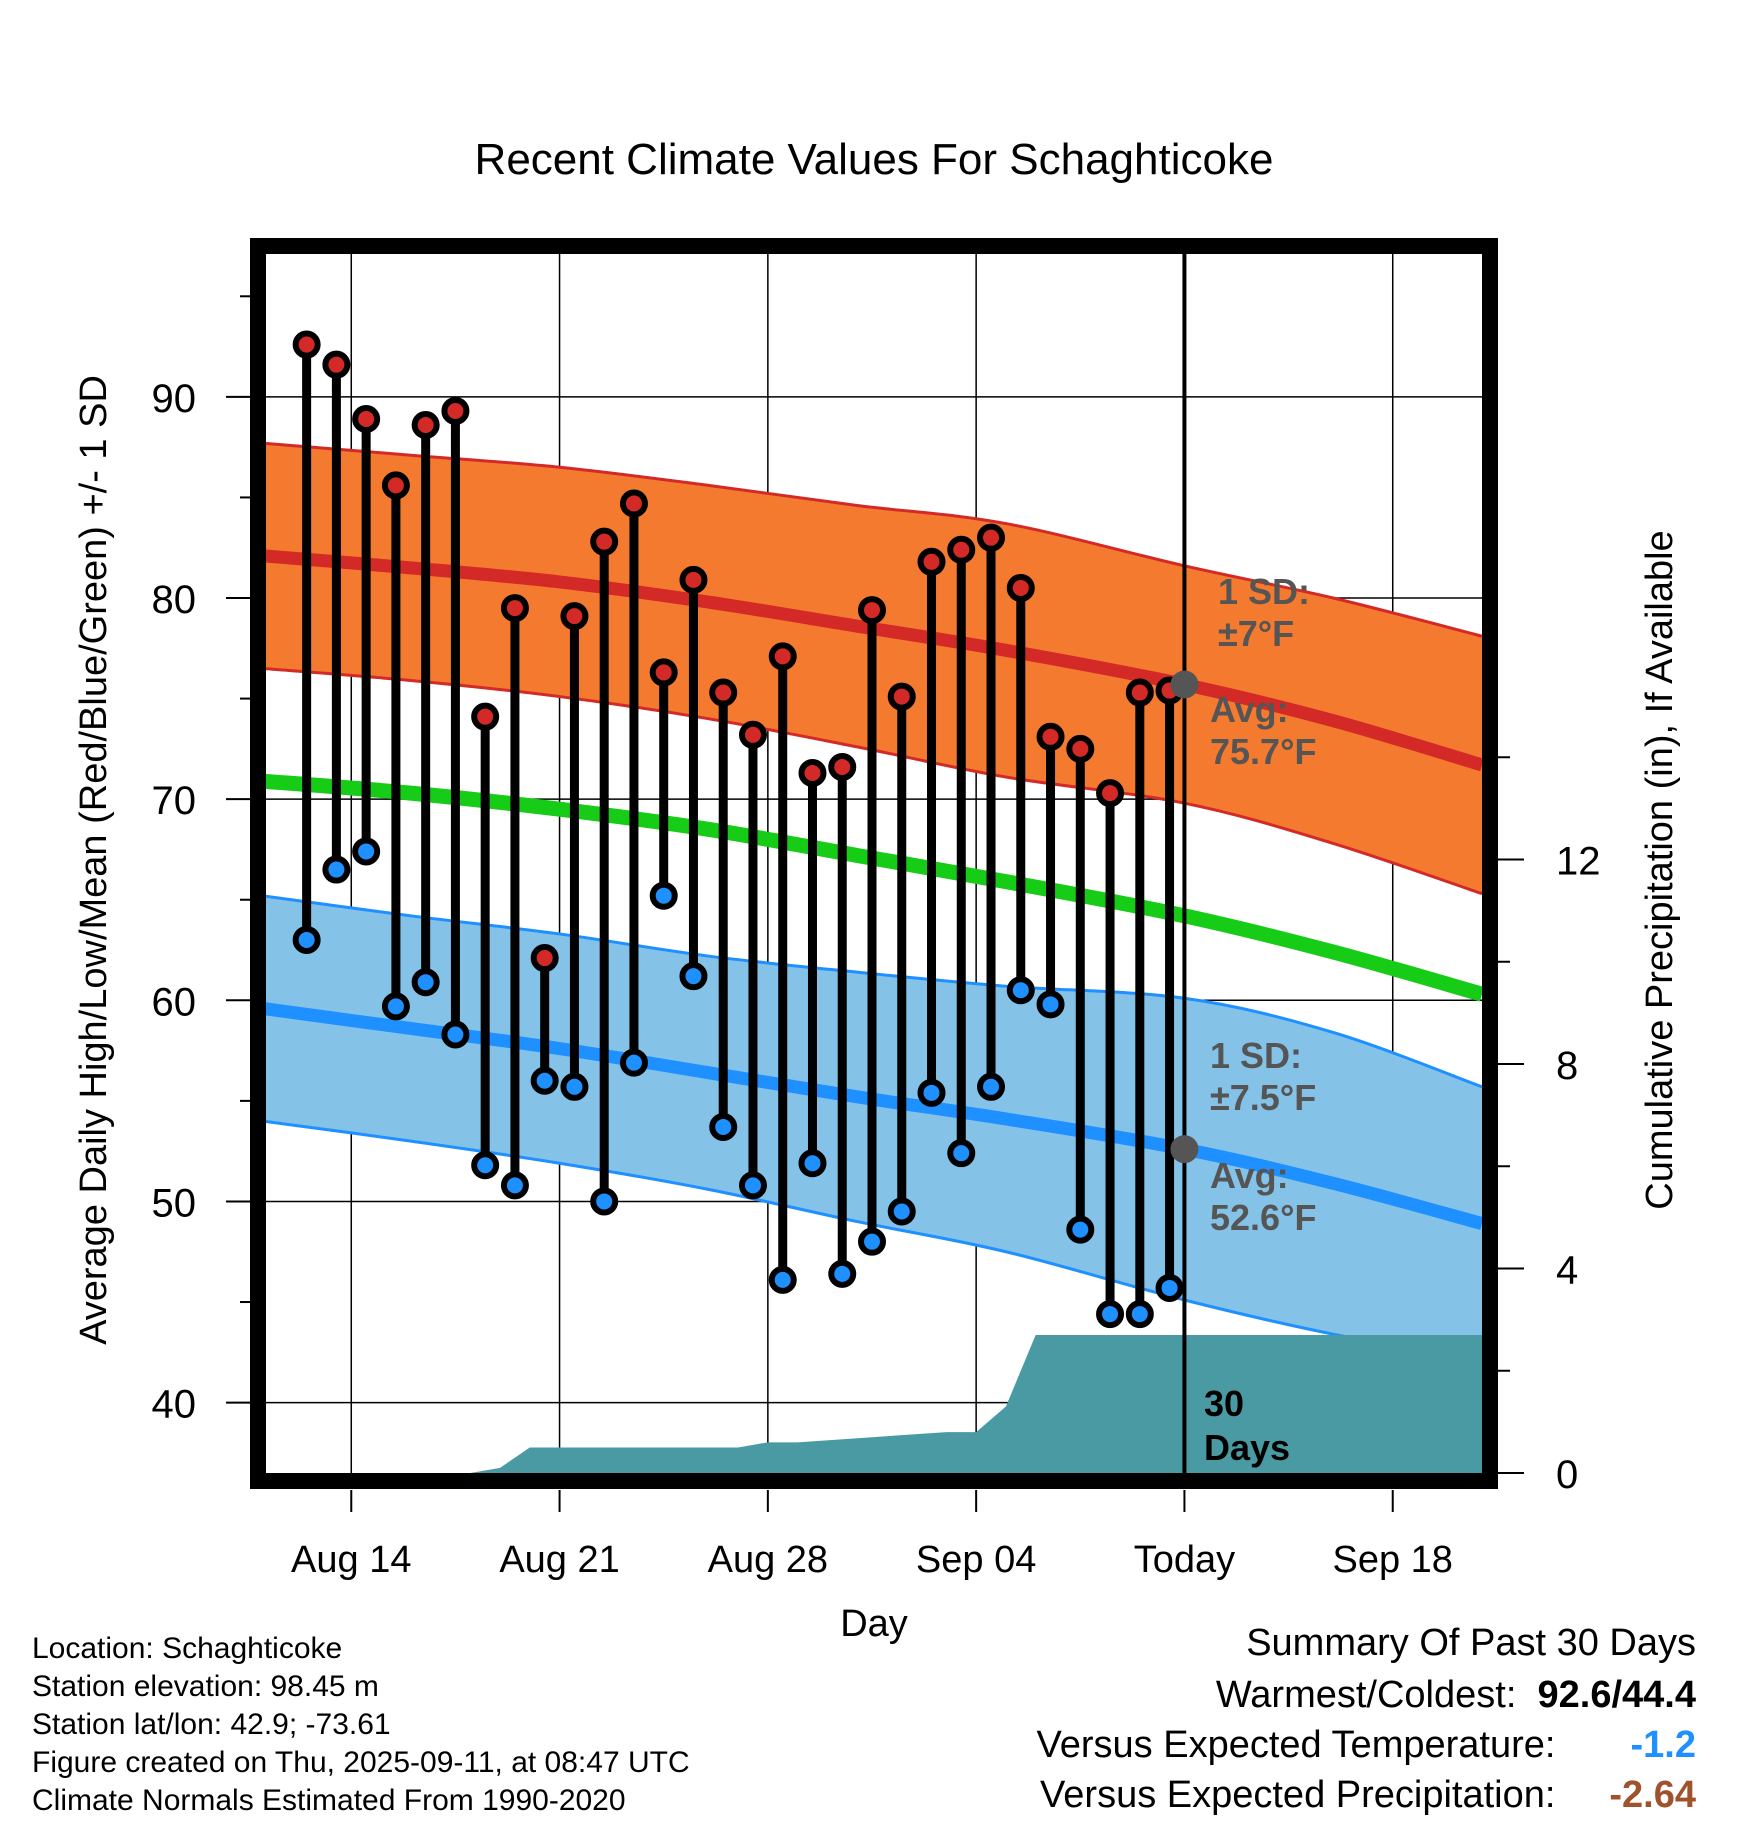 Image resolution: width=1748 pixels, height=1828 pixels. Describe the element at coordinates (174, 801) in the screenshot. I see `y-tick-label: 70` at that location.